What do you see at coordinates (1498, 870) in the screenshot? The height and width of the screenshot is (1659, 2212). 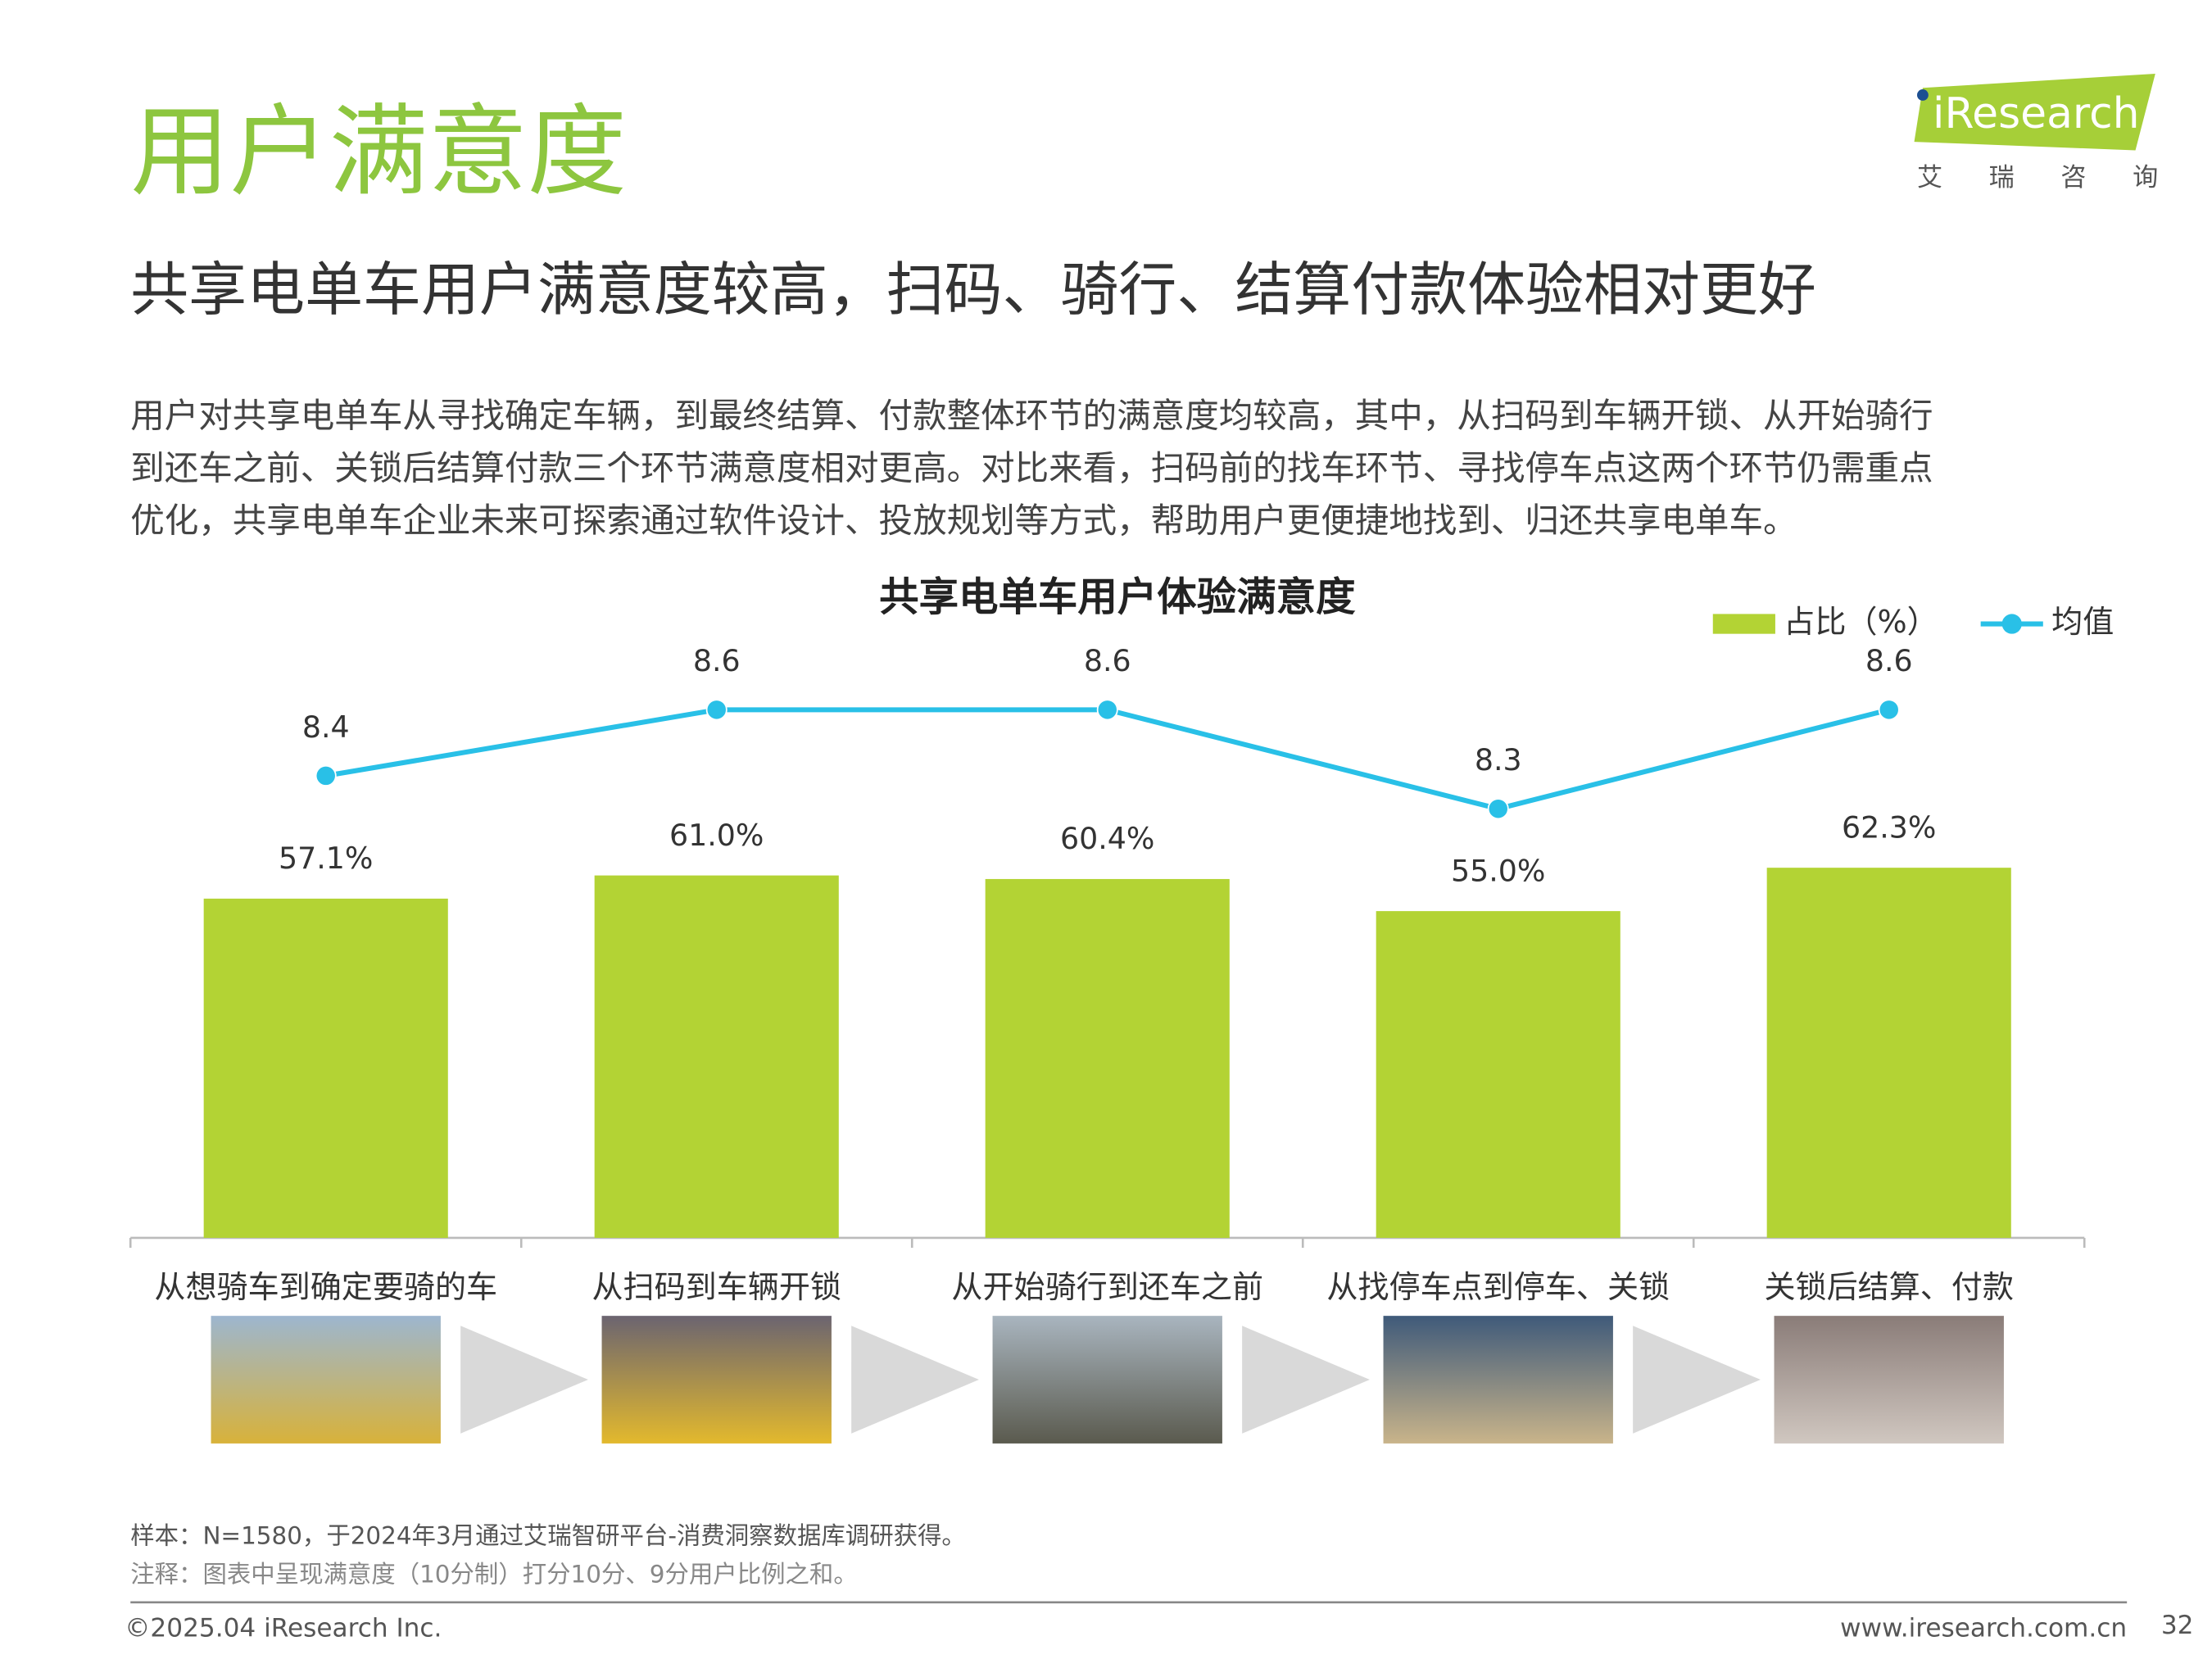 I see `bar-value-label: 55.0%` at bounding box center [1498, 870].